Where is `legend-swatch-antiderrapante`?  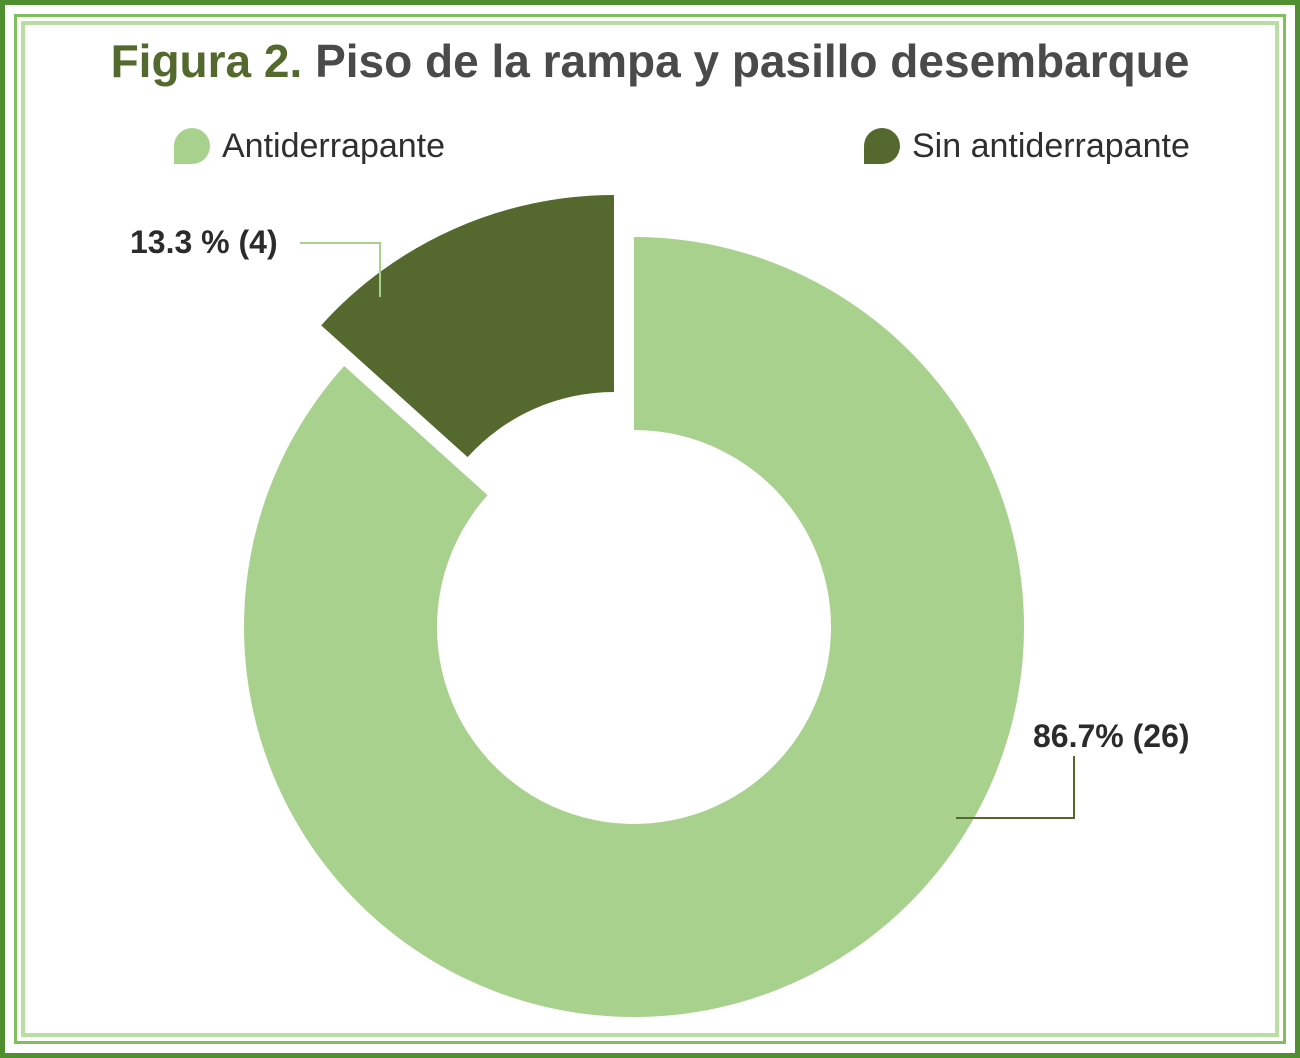
legend-swatch-antiderrapante is located at coordinates (192, 146).